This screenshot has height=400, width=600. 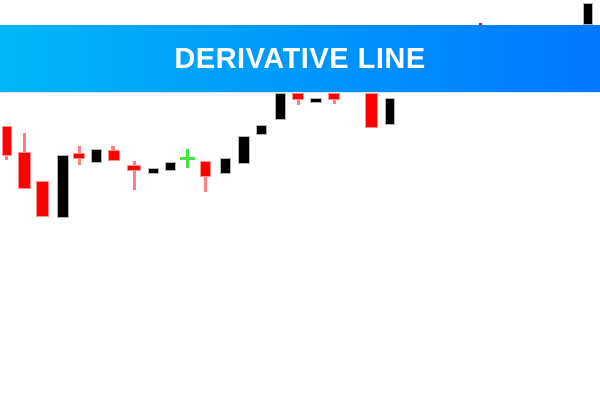 I want to click on plus-marker-horizontal-bar, so click(x=187, y=158).